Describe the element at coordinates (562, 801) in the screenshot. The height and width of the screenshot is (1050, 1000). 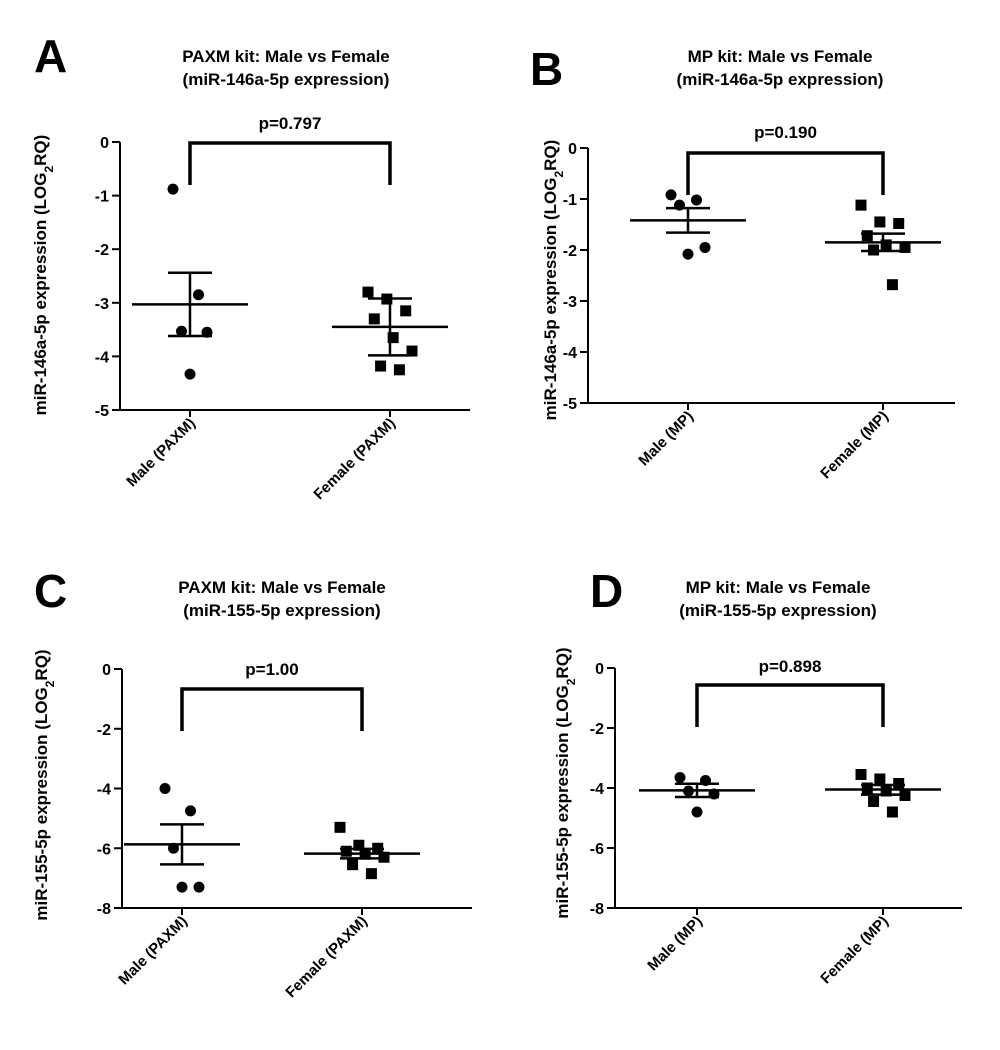
I see `y-label-main: miR-155-5p expression (LOG` at that location.